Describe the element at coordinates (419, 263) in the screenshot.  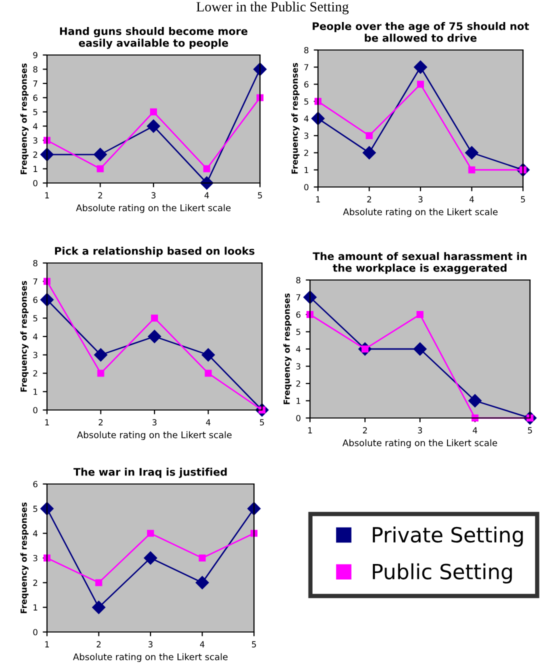
I see `chart-title: The amount of sexual harassment in the workplace is exaggerated` at that location.